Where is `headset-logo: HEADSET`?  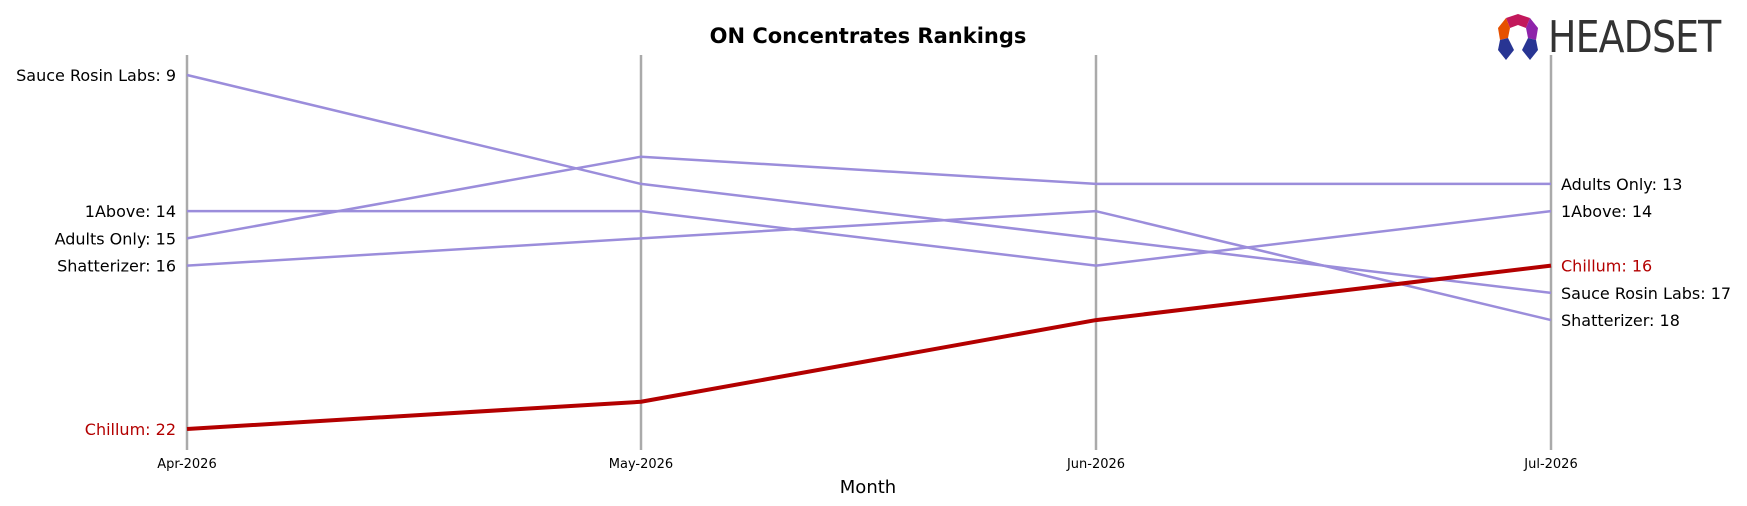
headset-logo: HEADSET is located at coordinates (1607, 38).